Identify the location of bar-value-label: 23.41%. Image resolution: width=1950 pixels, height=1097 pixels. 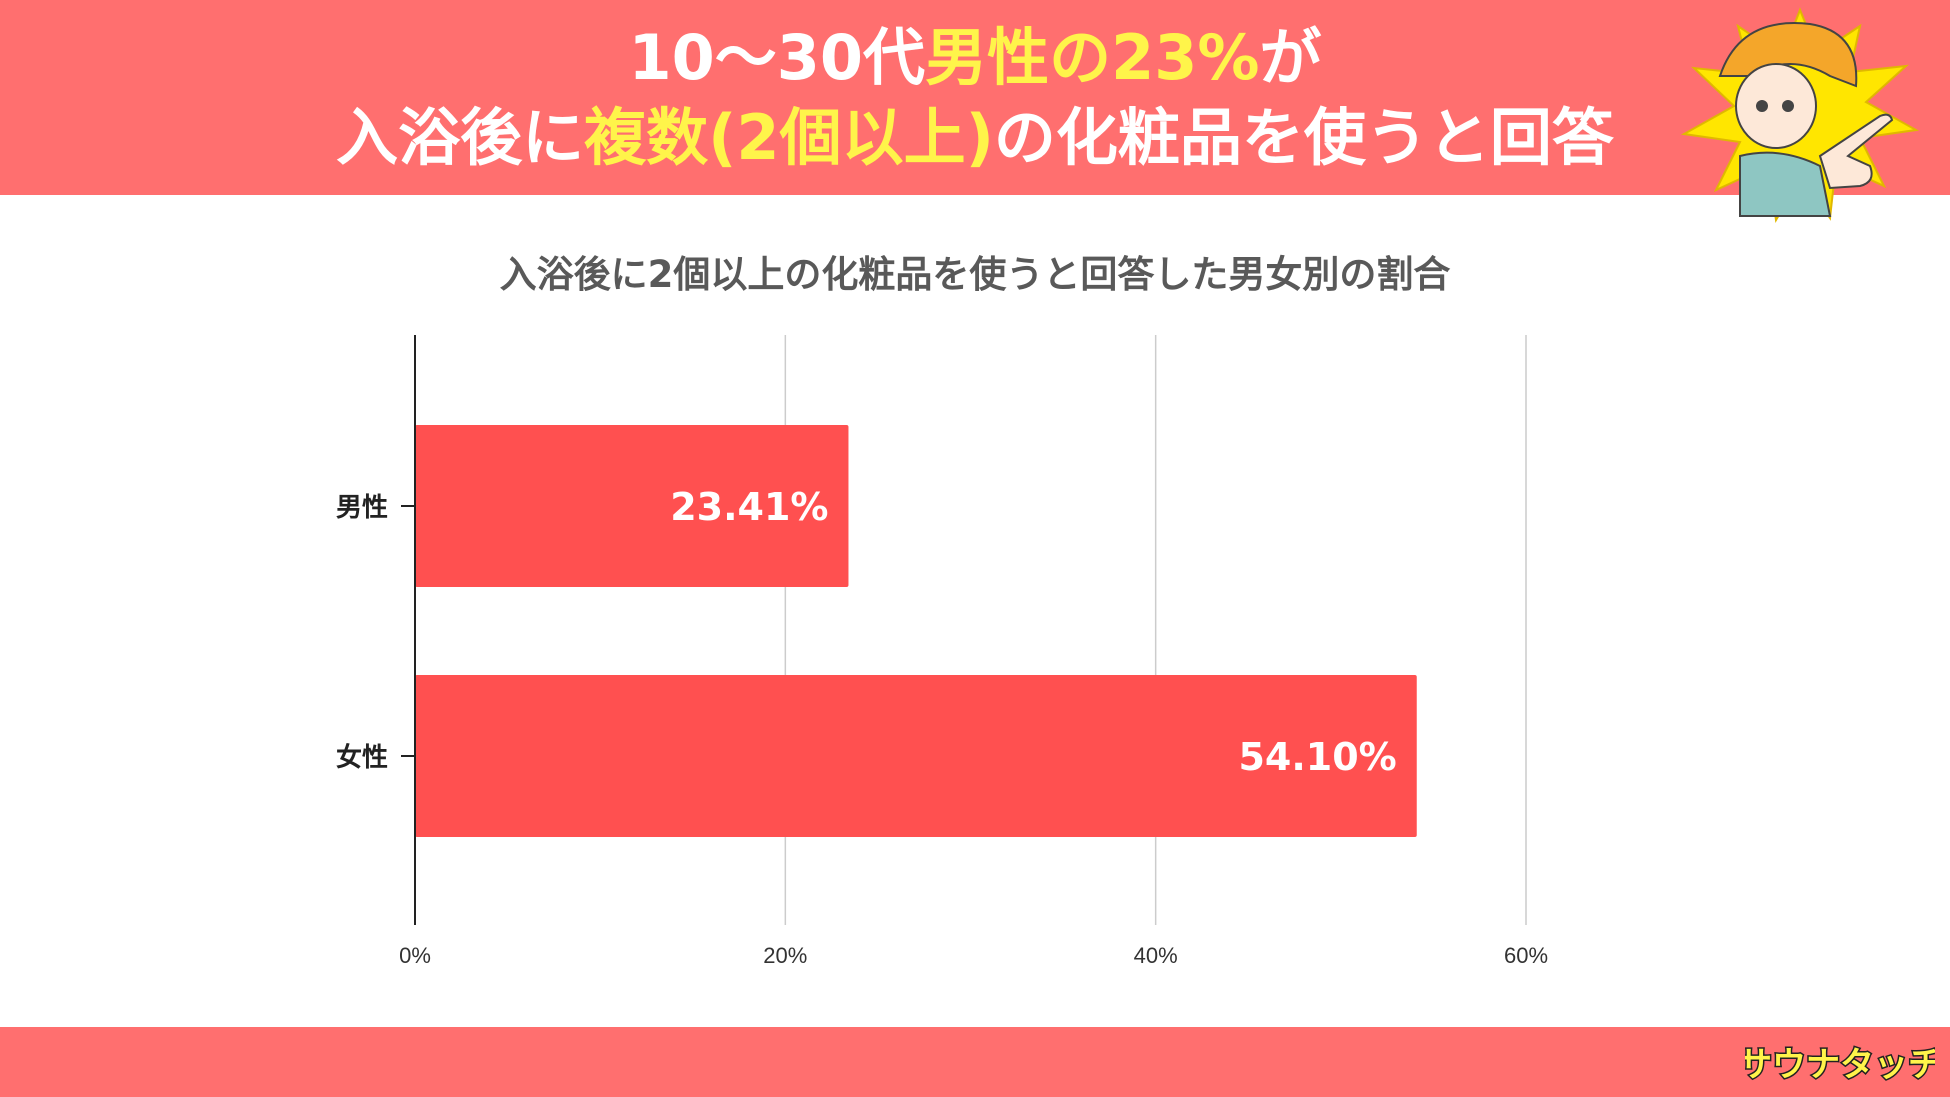
(749, 507).